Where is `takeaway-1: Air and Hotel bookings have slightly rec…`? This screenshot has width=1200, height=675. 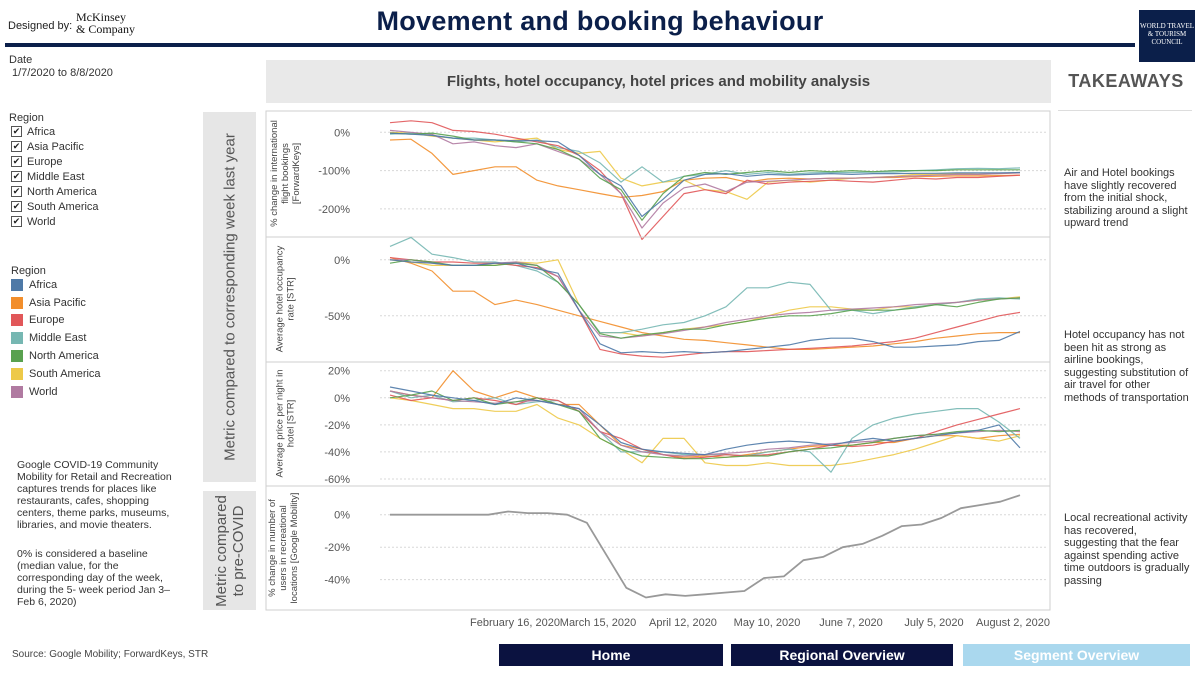
takeaway-1: Air and Hotel bookings have slightly rec… is located at coordinates (1126, 198).